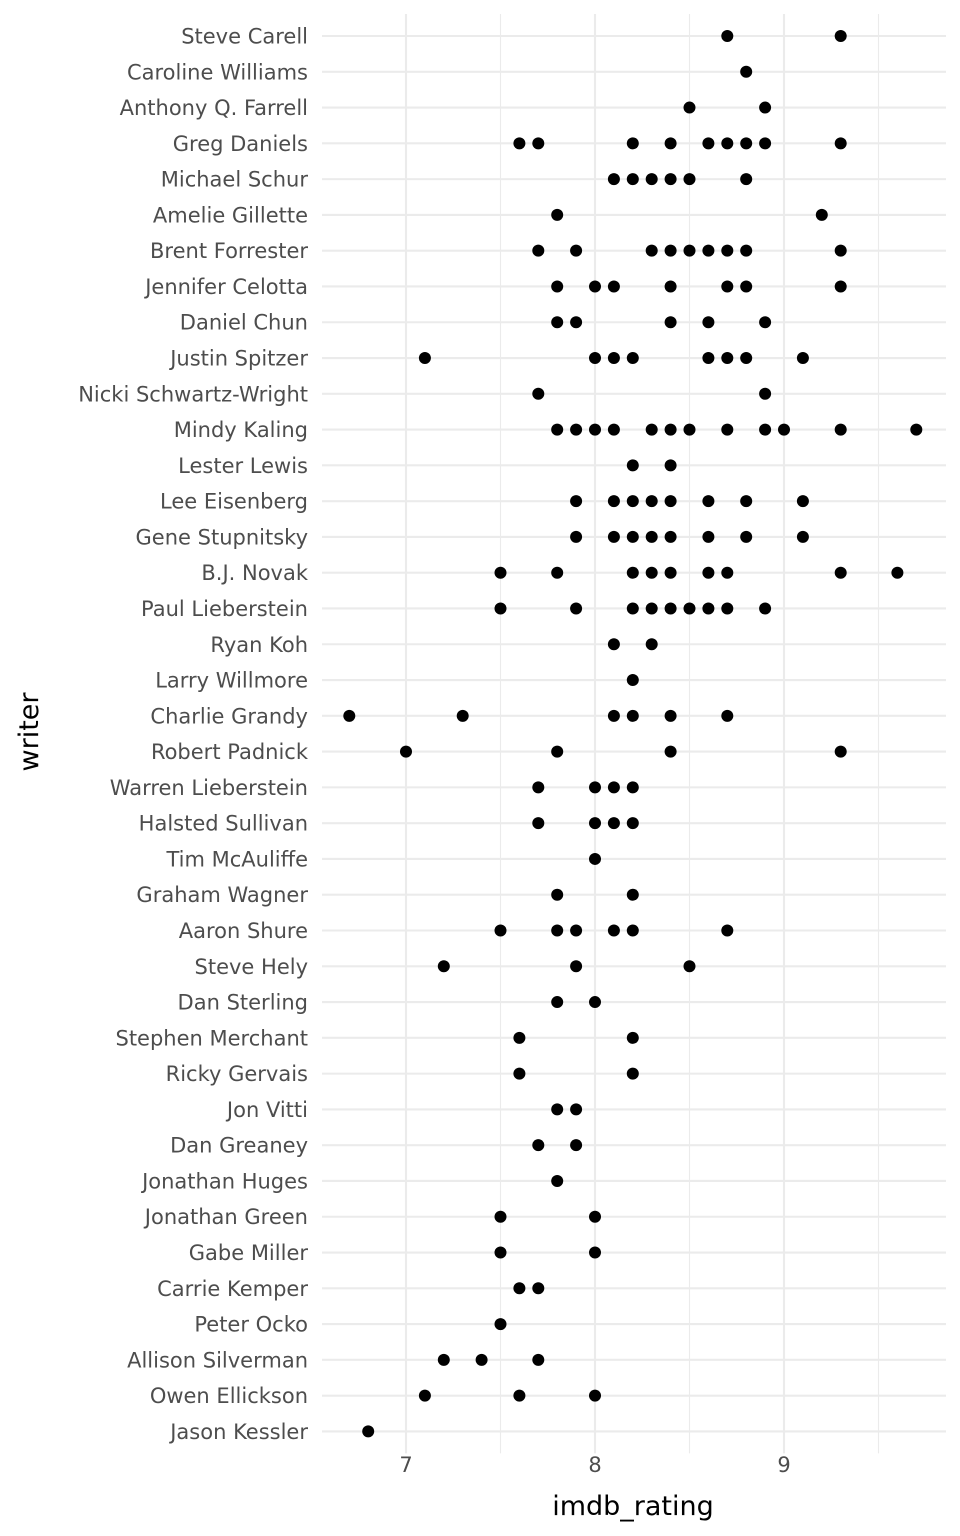  I want to click on y-tick-label: Lee Eisenberg, so click(234, 502).